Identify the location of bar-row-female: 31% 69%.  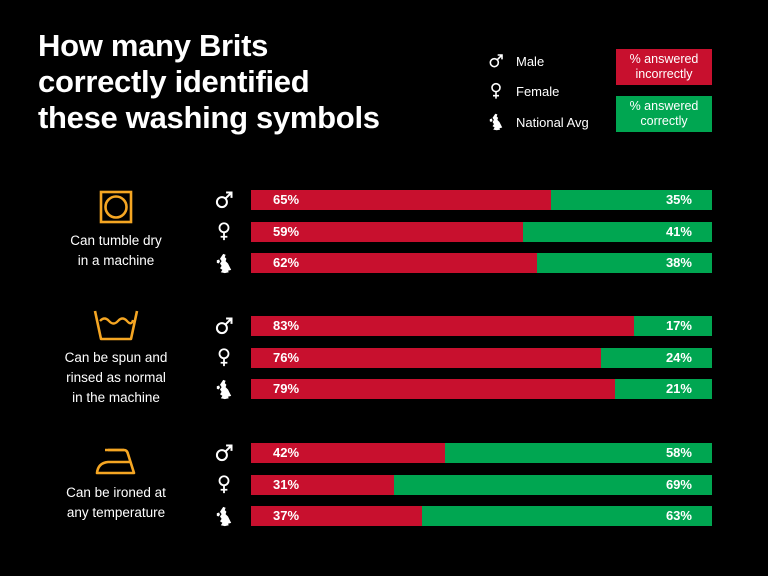
(481, 484).